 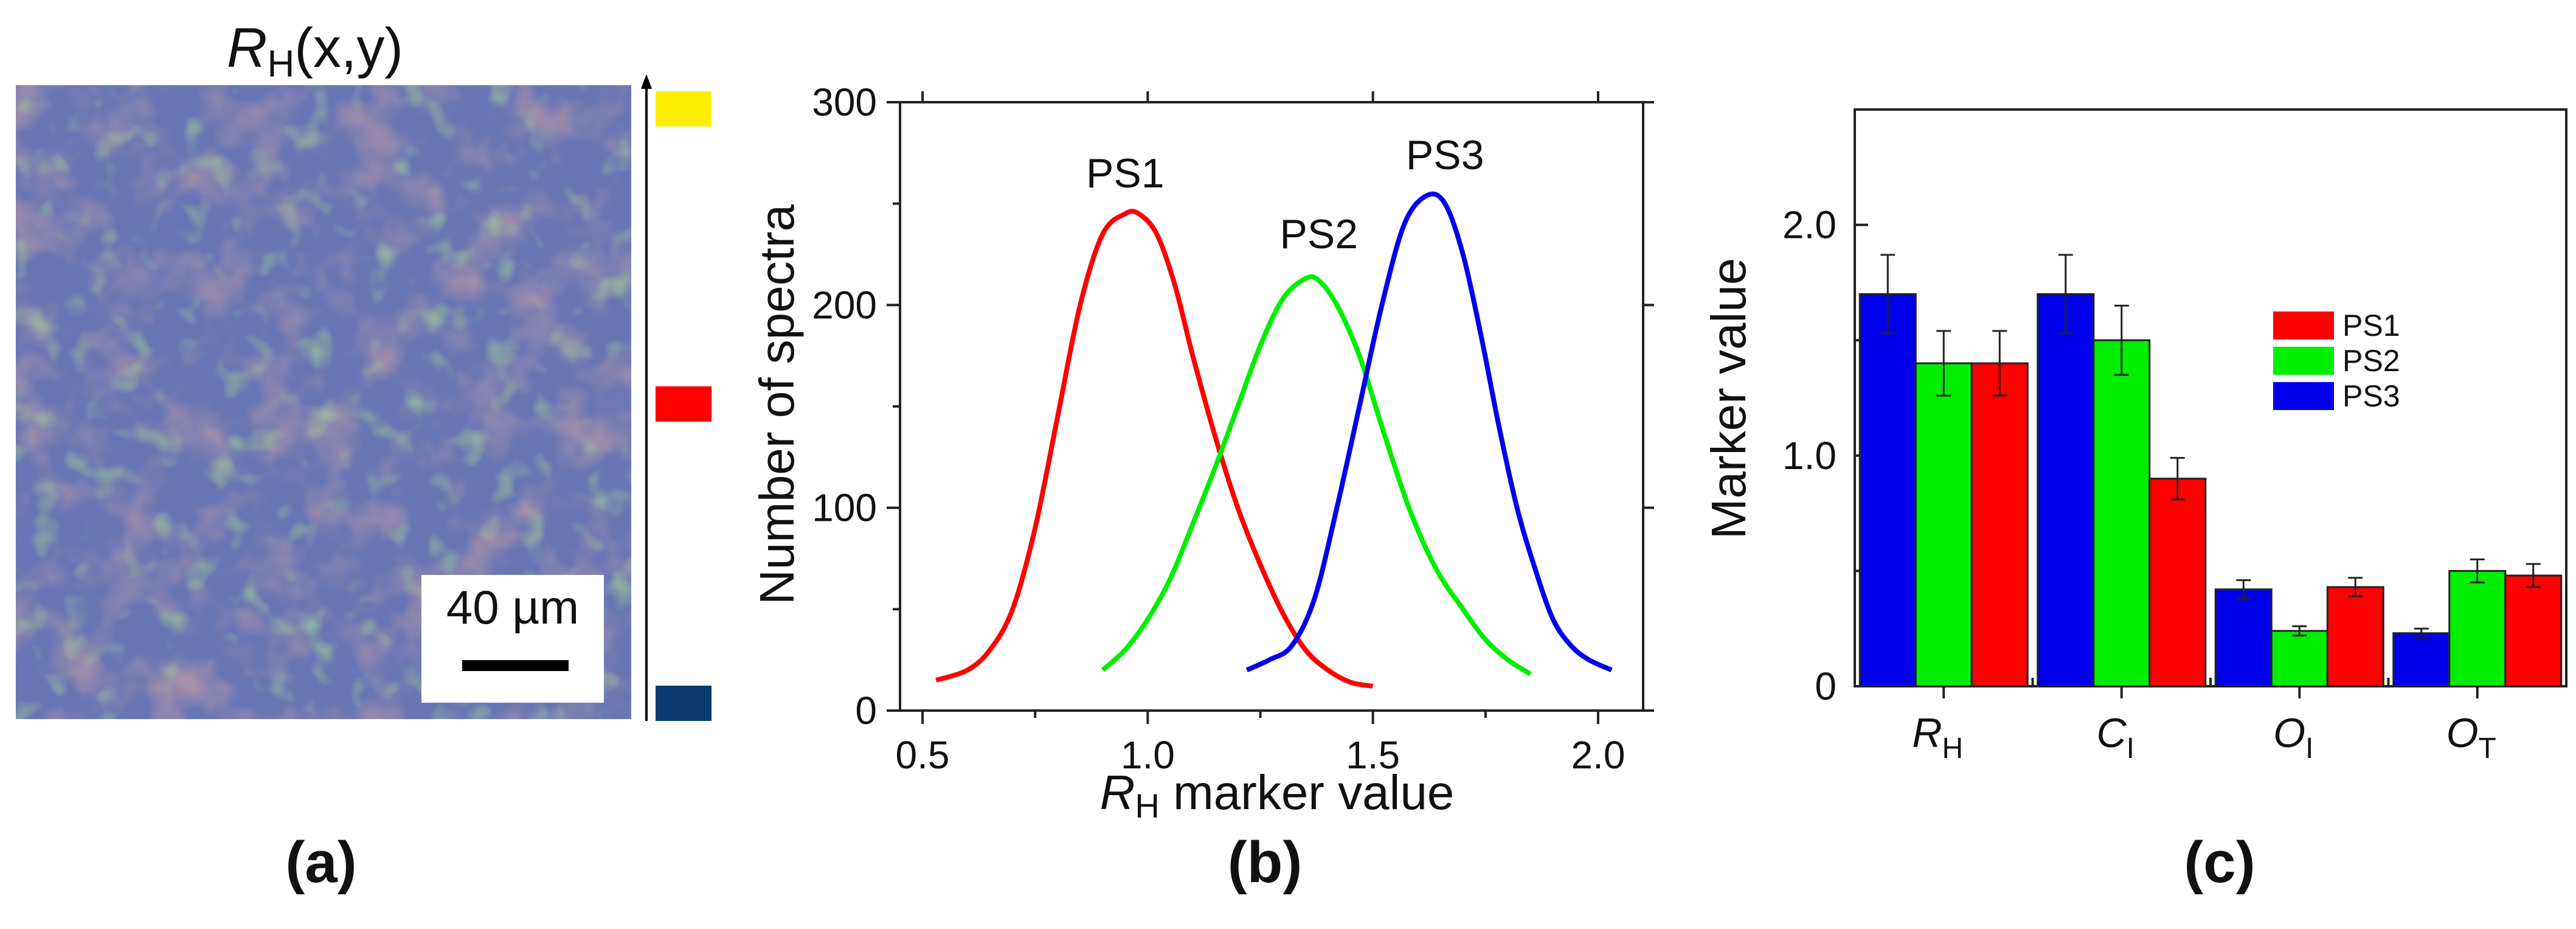 What do you see at coordinates (320, 862) in the screenshot?
I see `panel-a-label: (a)` at bounding box center [320, 862].